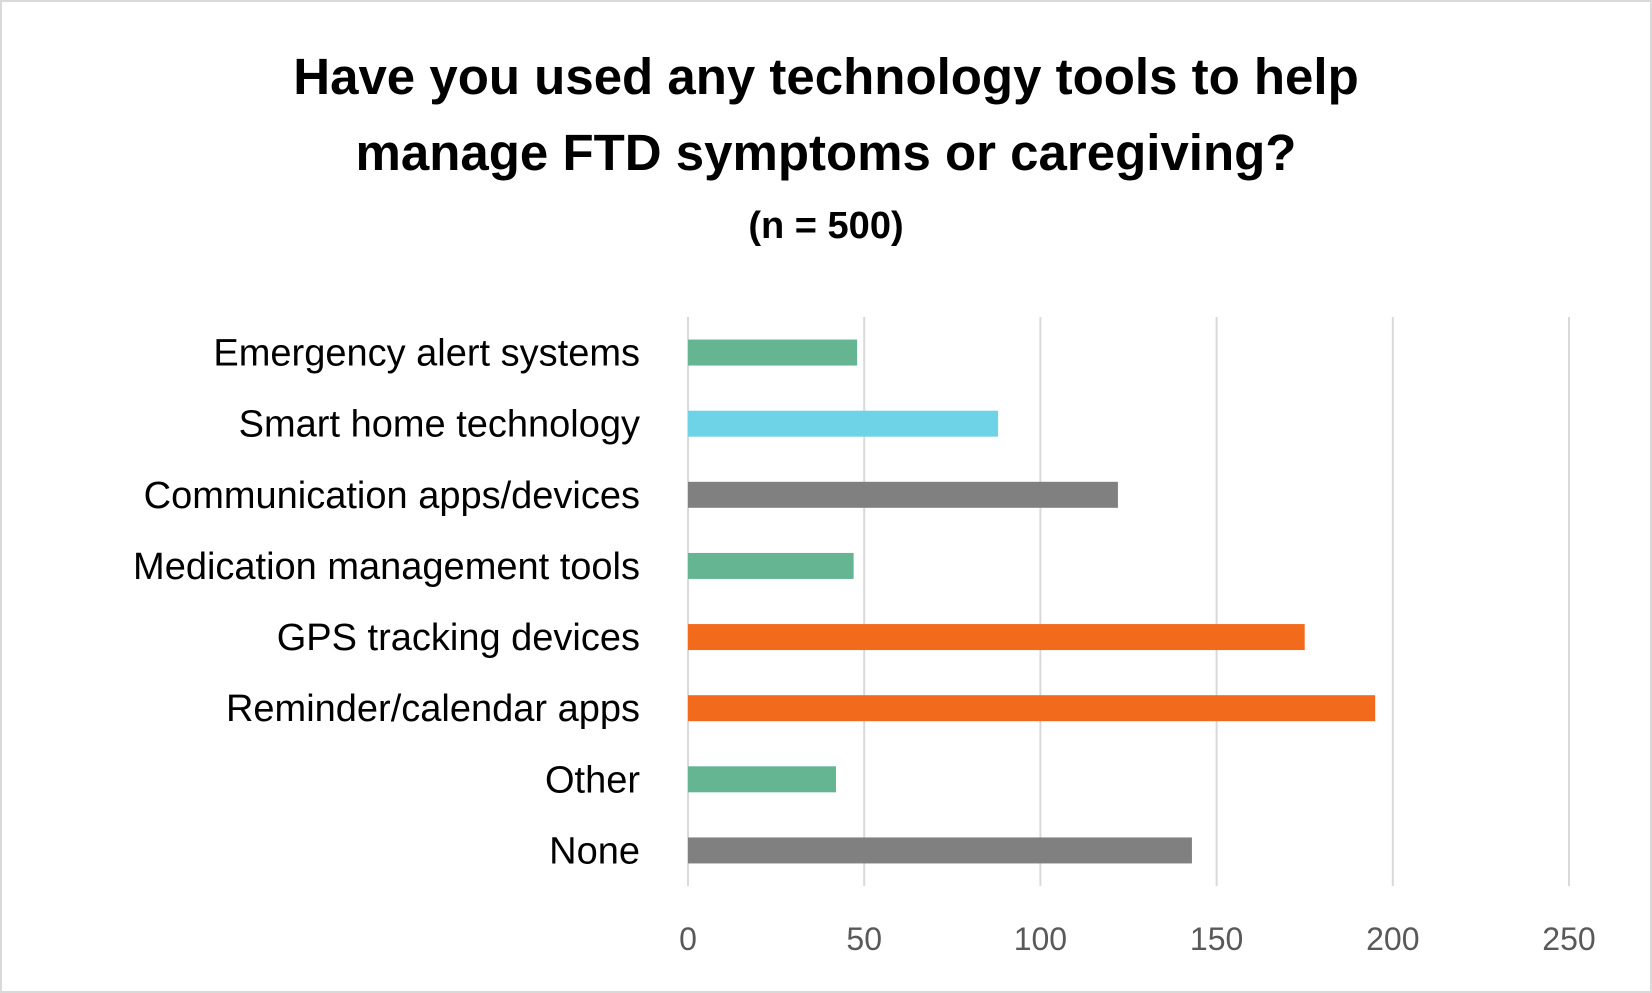 The height and width of the screenshot is (993, 1652). I want to click on x-tick-label: 50, so click(864, 939).